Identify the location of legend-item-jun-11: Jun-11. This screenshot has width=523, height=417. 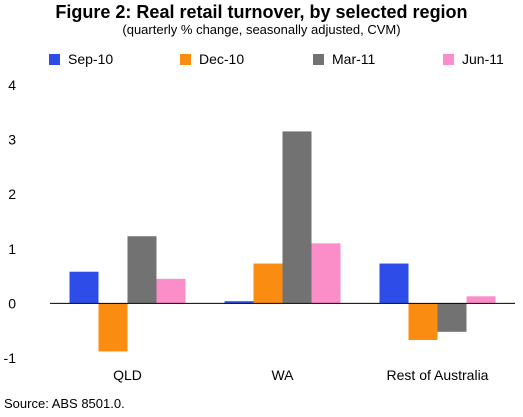
(473, 59).